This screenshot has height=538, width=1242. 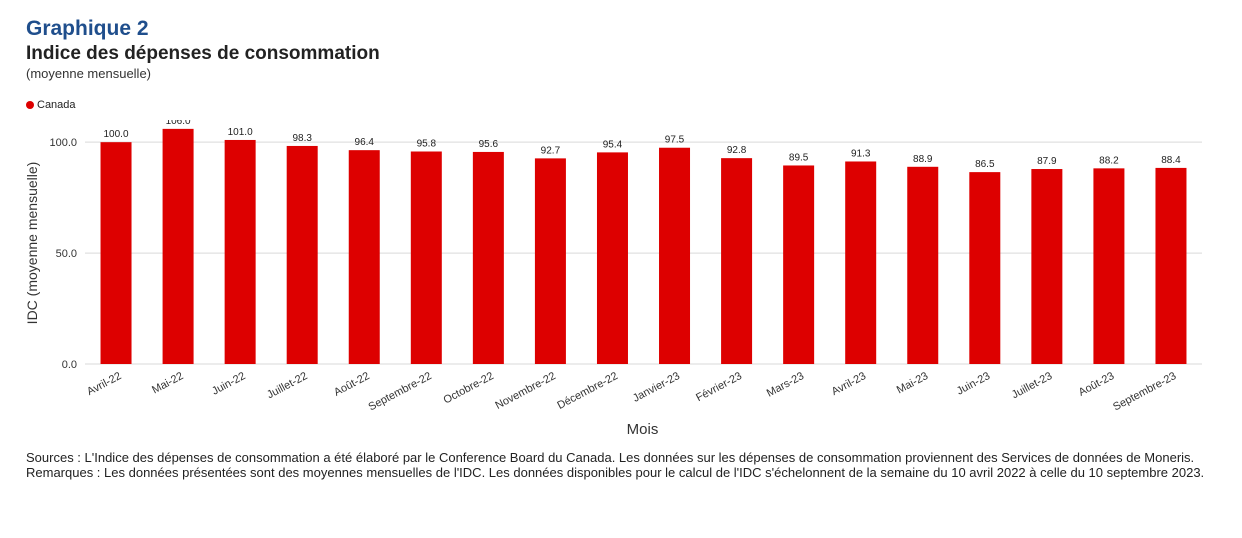 What do you see at coordinates (63, 143) in the screenshot?
I see `y-tick-label: 100.0` at bounding box center [63, 143].